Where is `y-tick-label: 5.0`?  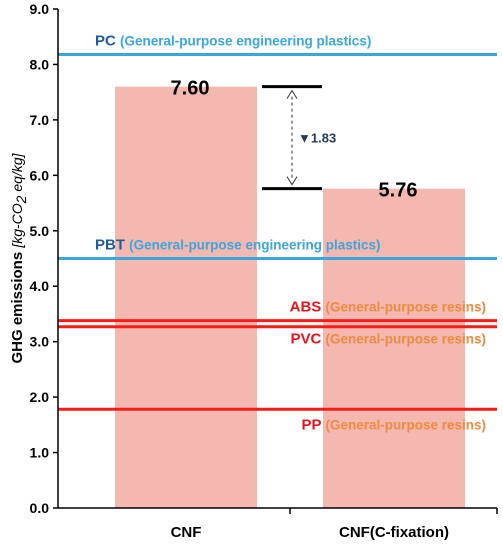 y-tick-label: 5.0 is located at coordinates (40, 231).